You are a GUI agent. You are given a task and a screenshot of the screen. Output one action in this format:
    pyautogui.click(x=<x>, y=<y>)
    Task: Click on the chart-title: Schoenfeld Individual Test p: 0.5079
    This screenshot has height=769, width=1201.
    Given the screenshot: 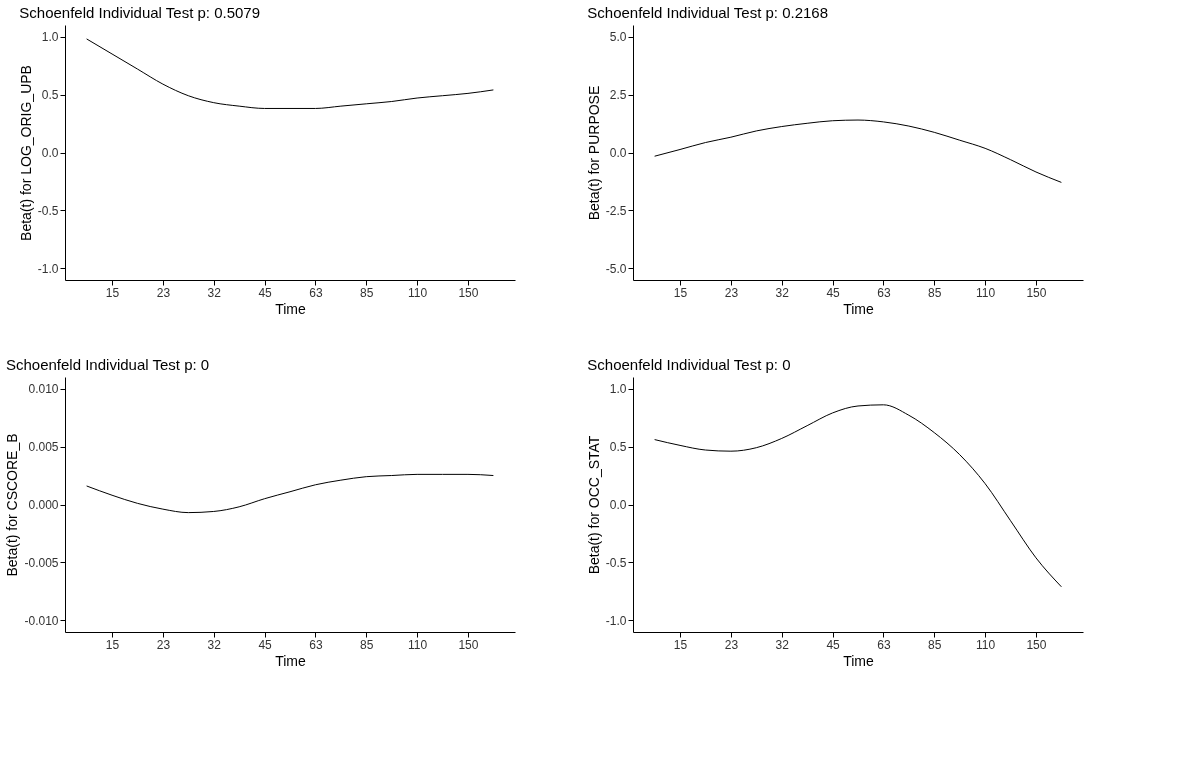 What is the action you would take?
    pyautogui.click(x=140, y=12)
    